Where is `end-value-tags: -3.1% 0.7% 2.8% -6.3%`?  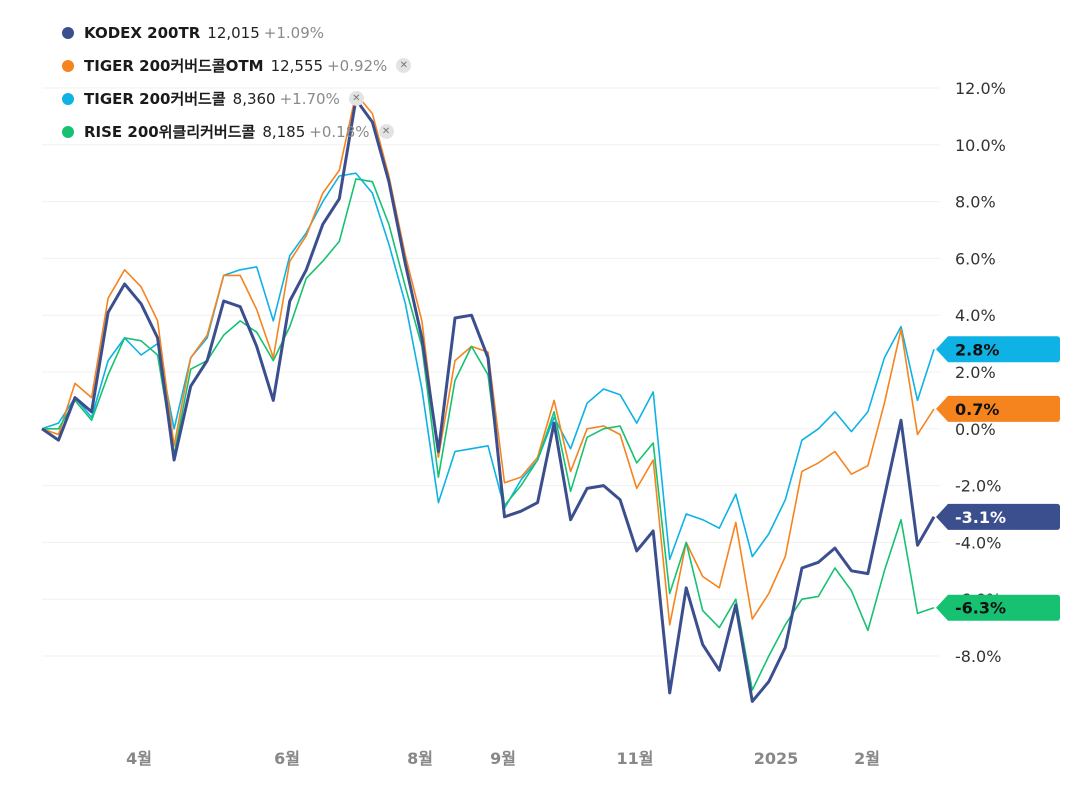 end-value-tags: -3.1% 0.7% 2.8% -6.3% is located at coordinates (998, 478).